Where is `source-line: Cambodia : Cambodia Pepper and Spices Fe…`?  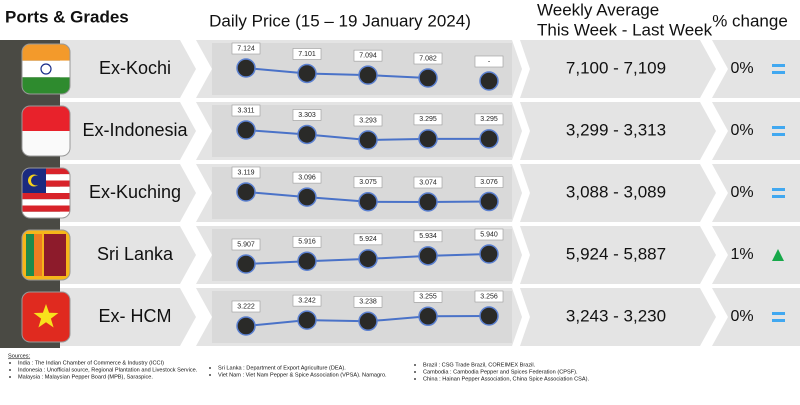 source-line: Cambodia : Cambodia Pepper and Spices Fe… is located at coordinates (500, 372).